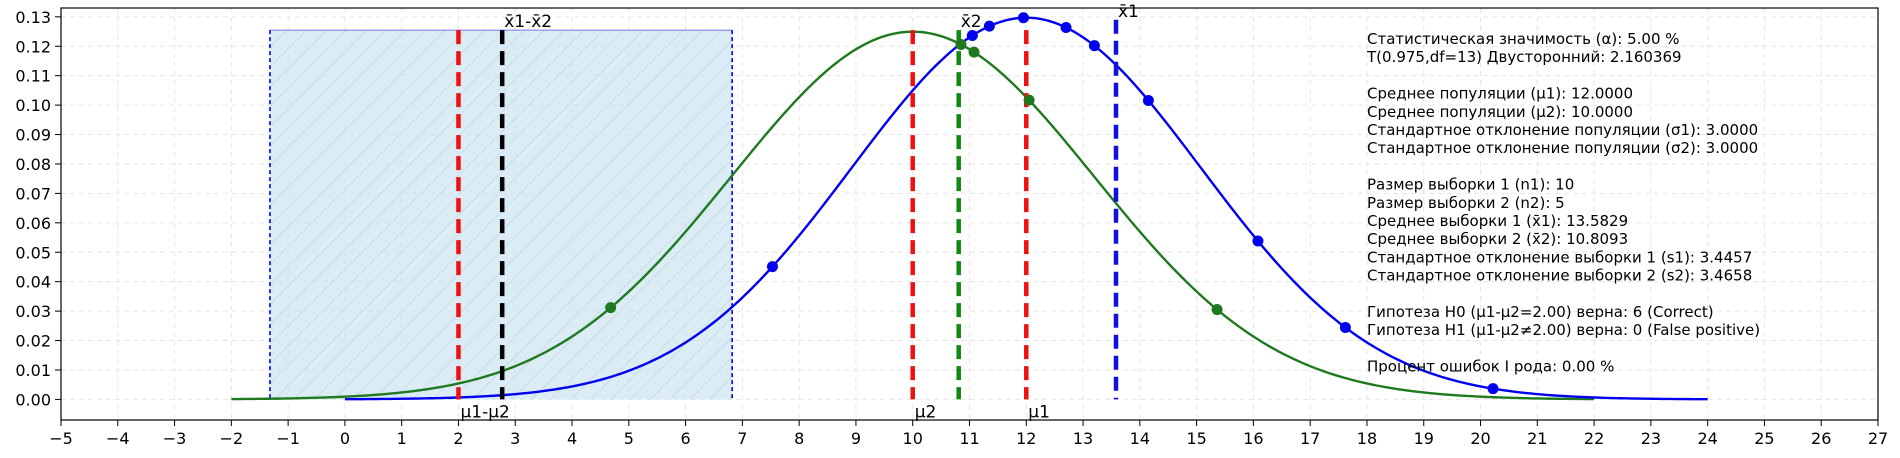 The height and width of the screenshot is (458, 1900). Describe the element at coordinates (1523, 39) in the screenshot. I see `stats-line: Статистическая значимость (α): 5.00 %` at that location.